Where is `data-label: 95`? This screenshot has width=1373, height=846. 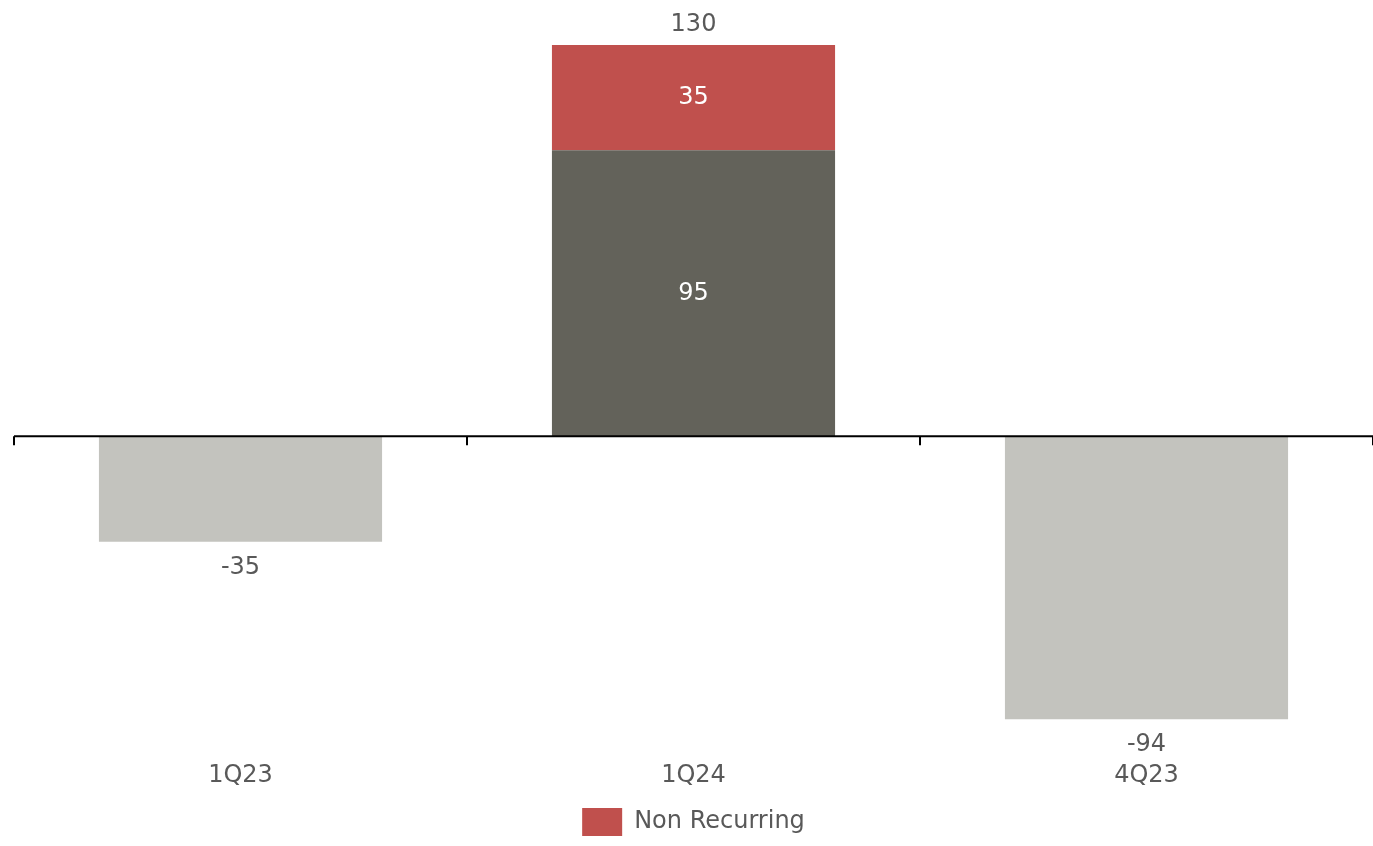
data-label: 95 is located at coordinates (693, 291).